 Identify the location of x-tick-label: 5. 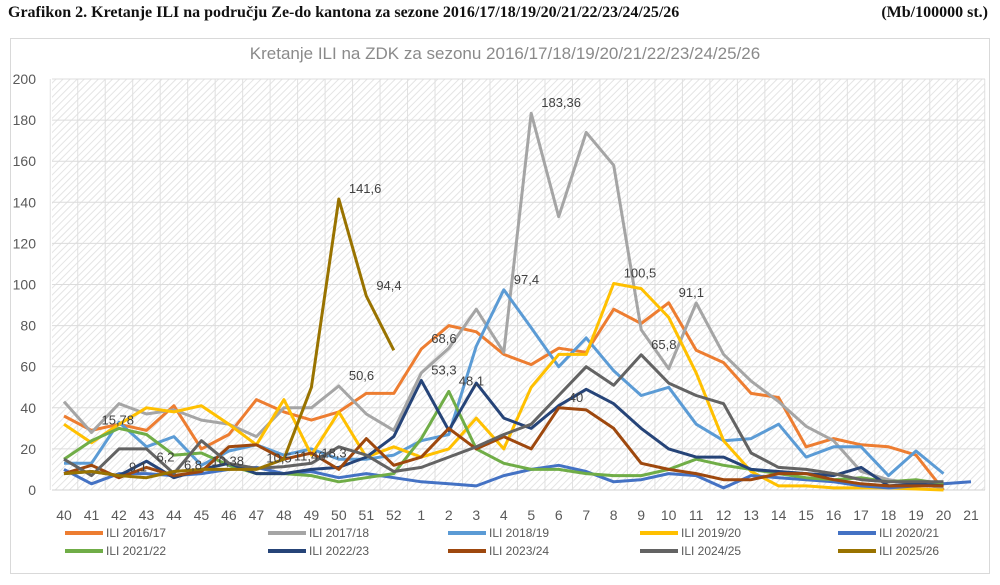
(531, 515).